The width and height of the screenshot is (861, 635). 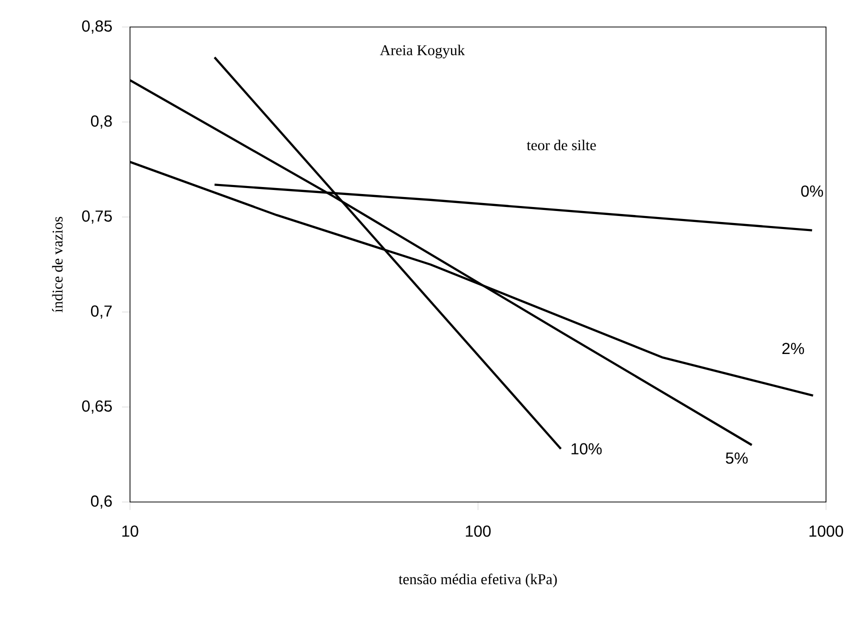 I want to click on x-tick-label: 10, so click(x=130, y=531).